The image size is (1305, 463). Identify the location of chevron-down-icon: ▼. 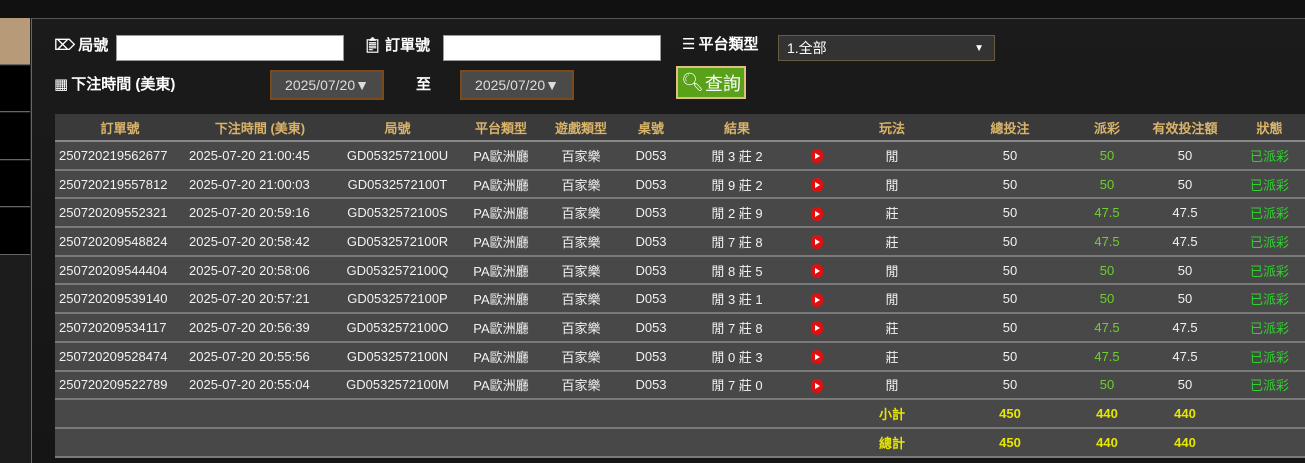
(979, 48).